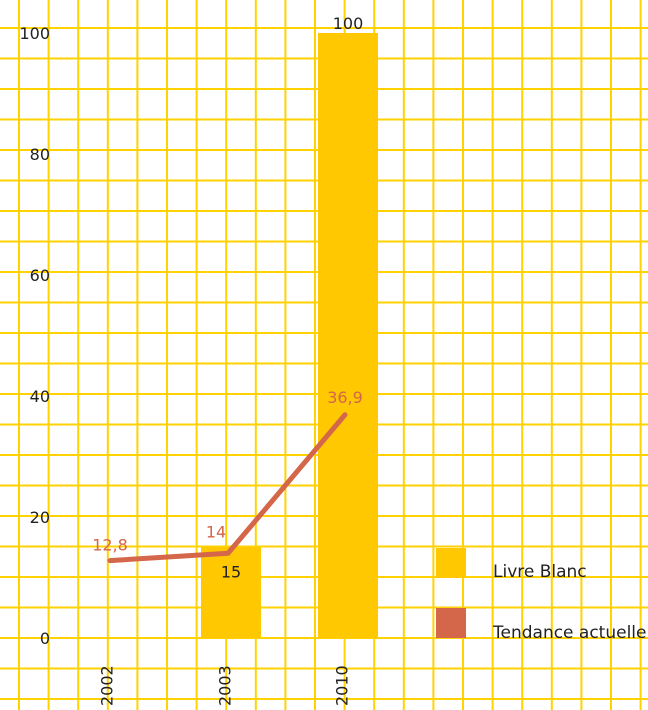  What do you see at coordinates (451, 623) in the screenshot?
I see `legend-swatch-tendance-actuelle` at bounding box center [451, 623].